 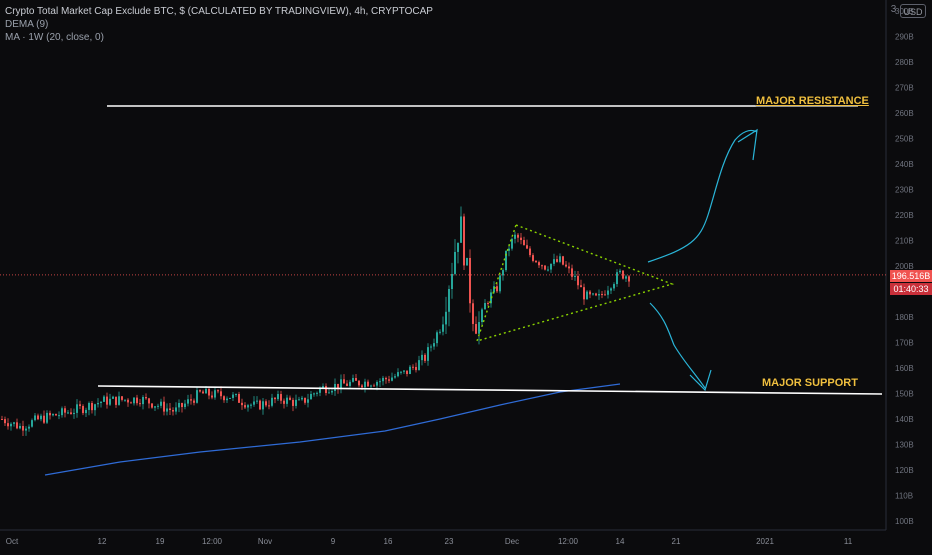 I want to click on x-tick-label: 19, so click(x=160, y=541).